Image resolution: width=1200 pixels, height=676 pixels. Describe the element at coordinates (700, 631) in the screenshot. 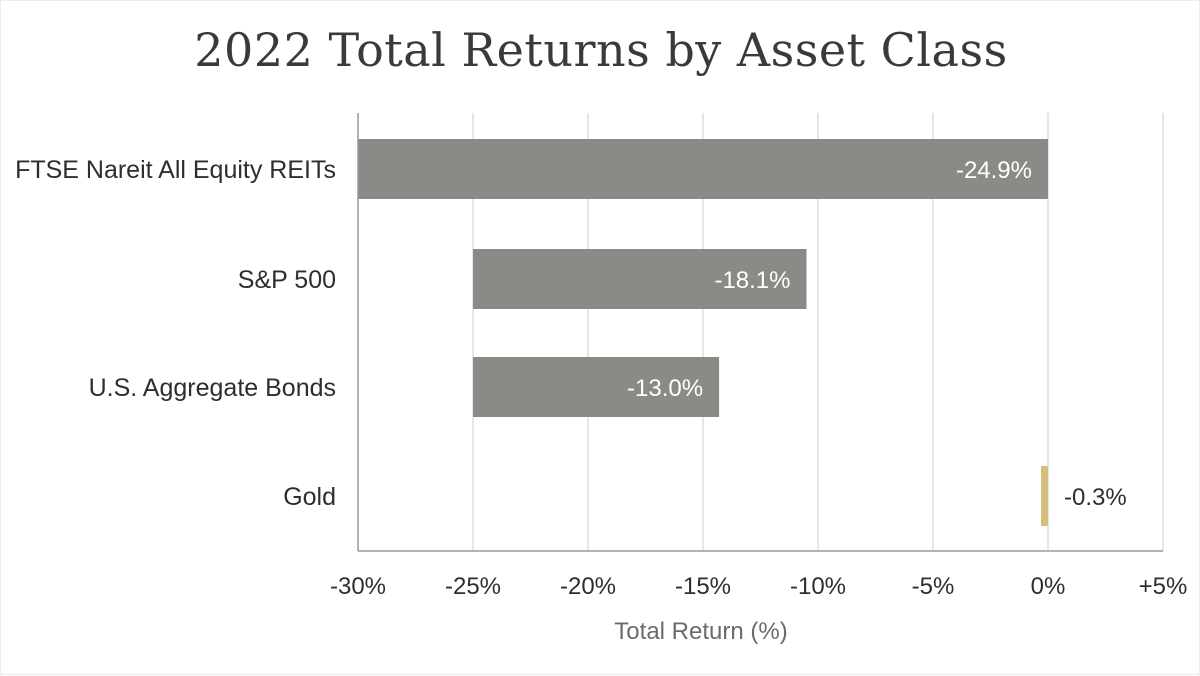

I see `x-axis-title: Total Return (%)` at that location.